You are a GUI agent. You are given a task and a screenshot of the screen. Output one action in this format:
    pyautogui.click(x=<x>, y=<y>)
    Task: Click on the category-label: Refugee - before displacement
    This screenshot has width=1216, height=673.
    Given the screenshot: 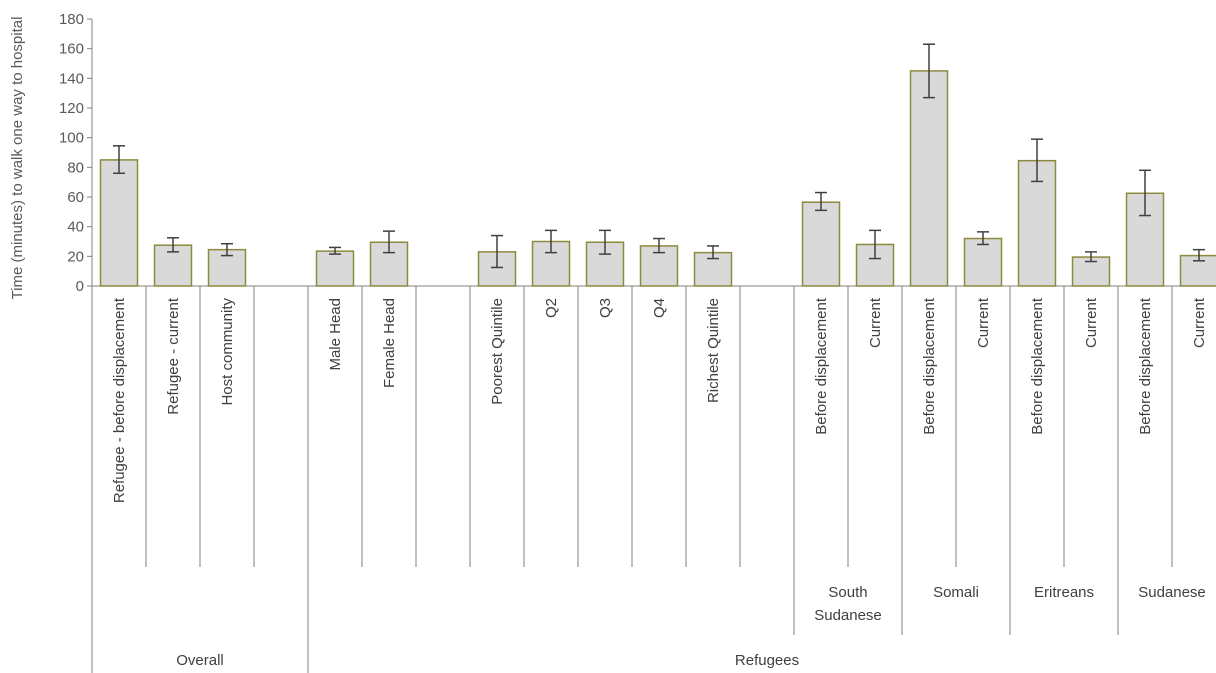 What is the action you would take?
    pyautogui.click(x=119, y=400)
    